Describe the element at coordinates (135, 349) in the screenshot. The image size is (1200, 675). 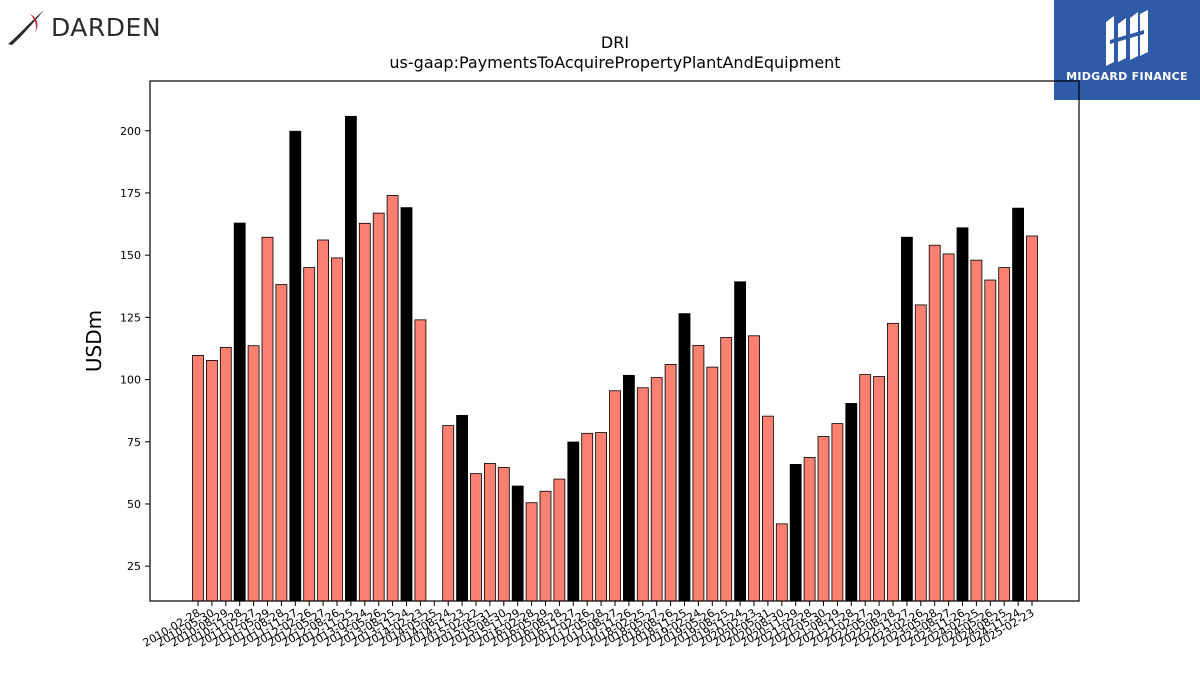
I see `y-axis-ticks: 25 50 75 100 125 150 175 200` at that location.